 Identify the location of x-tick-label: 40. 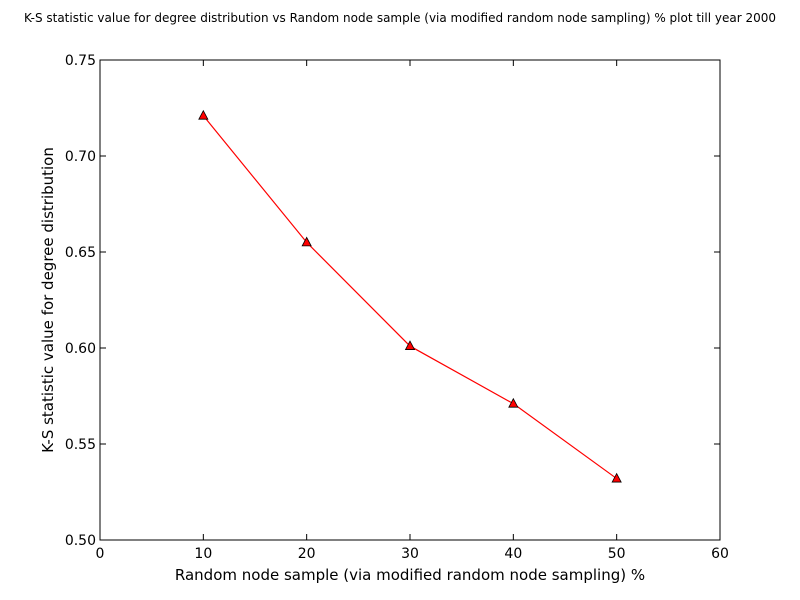
(513, 554).